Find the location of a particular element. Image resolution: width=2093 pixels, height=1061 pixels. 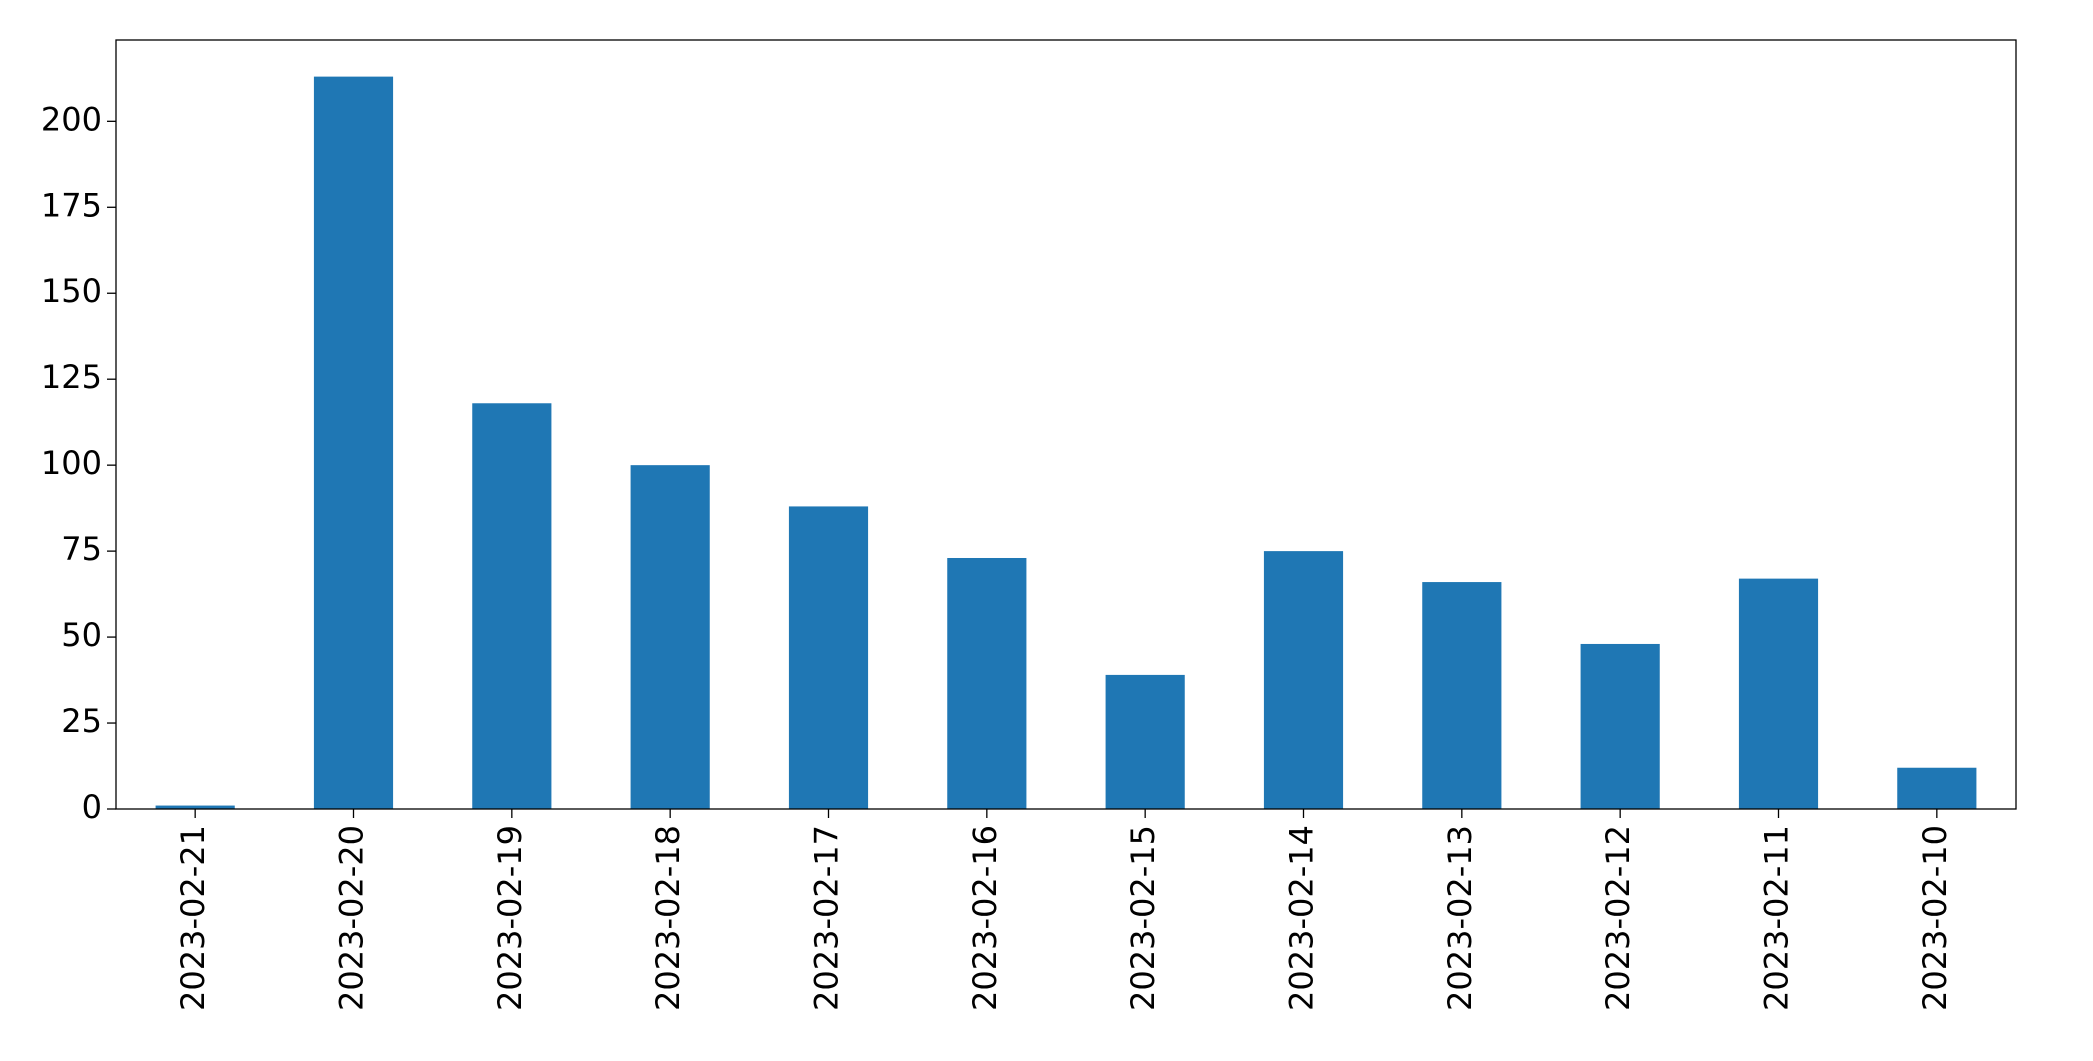

y-tick-label: 175 is located at coordinates (71, 205).